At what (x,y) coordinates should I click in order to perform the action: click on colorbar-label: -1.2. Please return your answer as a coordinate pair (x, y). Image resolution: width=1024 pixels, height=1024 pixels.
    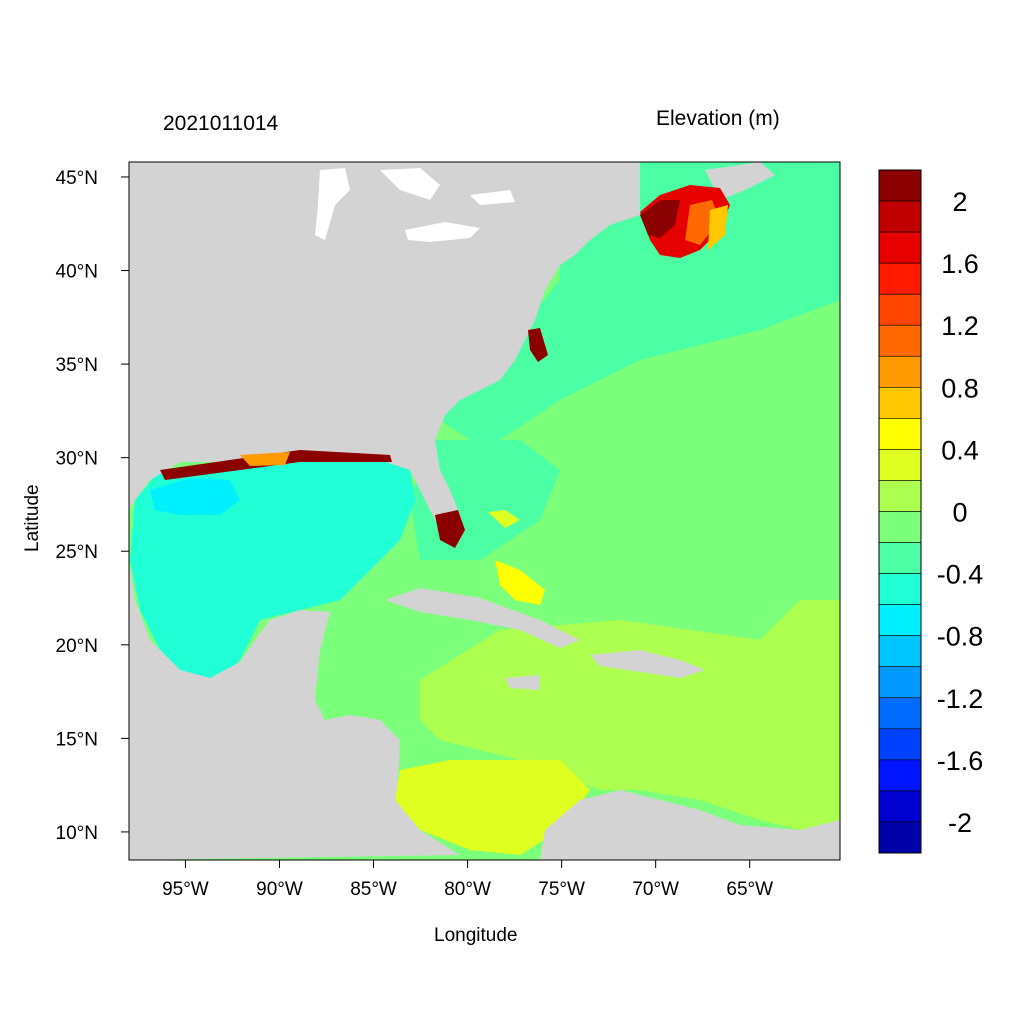
    Looking at the image, I should click on (960, 699).